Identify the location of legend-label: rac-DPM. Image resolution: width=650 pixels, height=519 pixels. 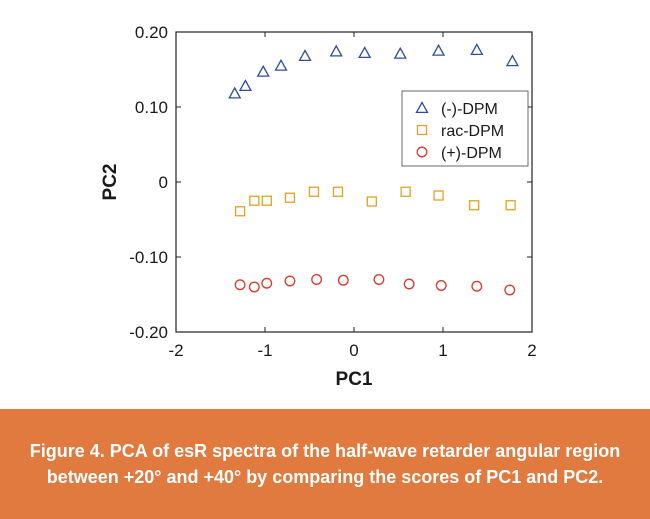
(472, 131).